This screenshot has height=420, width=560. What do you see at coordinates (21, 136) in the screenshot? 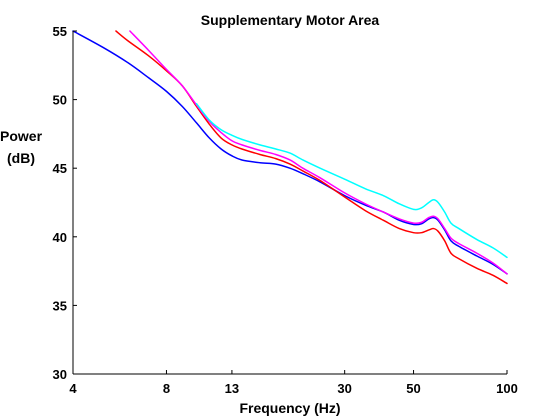
I see `y-axis-label-line1: Power` at bounding box center [21, 136].